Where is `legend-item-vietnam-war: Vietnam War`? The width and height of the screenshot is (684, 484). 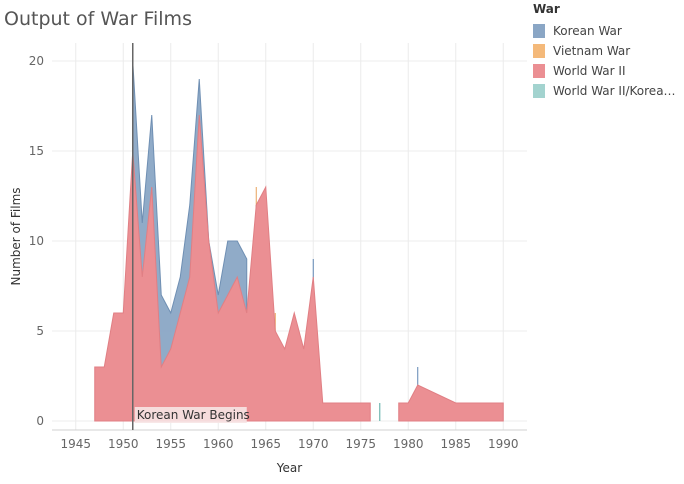
legend-item-vietnam-war: Vietnam War is located at coordinates (608, 51).